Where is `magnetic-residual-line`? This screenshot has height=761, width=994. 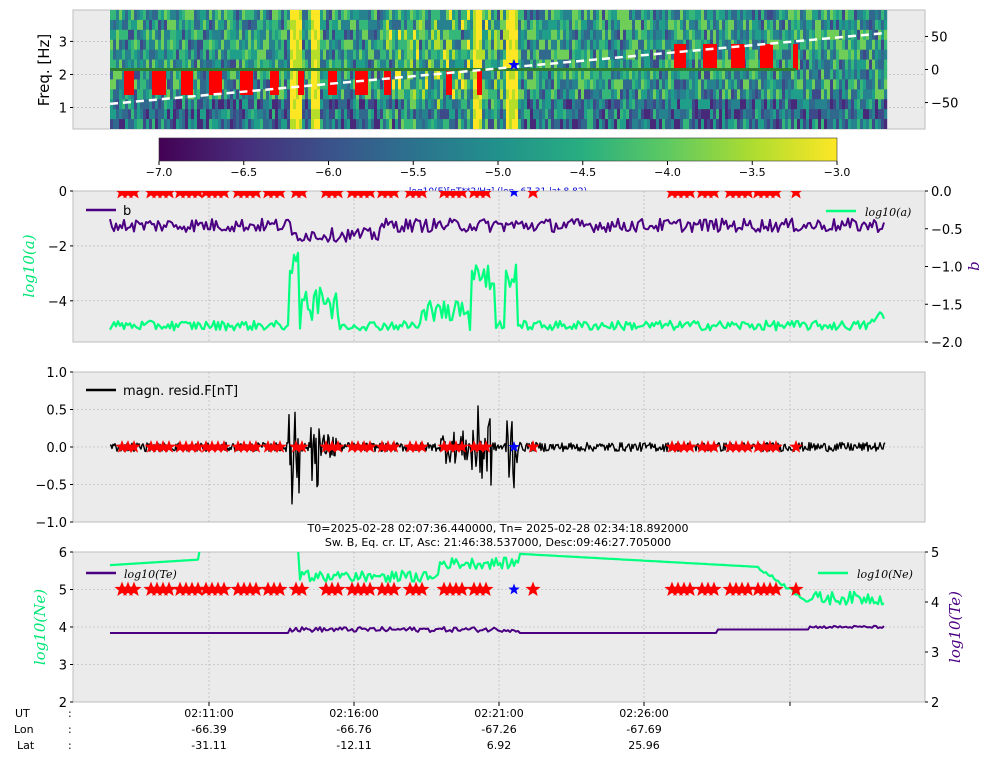 magnetic-residual-line is located at coordinates (498, 455).